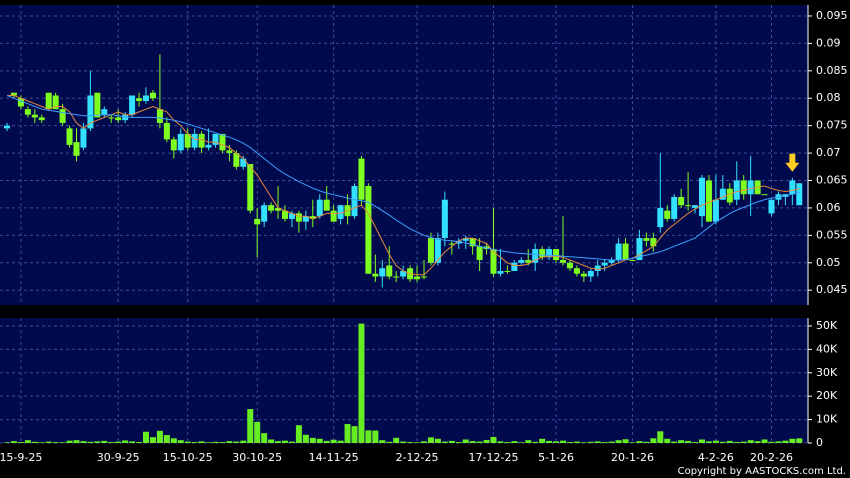 The width and height of the screenshot is (850, 478). Describe the element at coordinates (832, 234) in the screenshot. I see `y-tick-label: 0.055` at that location.